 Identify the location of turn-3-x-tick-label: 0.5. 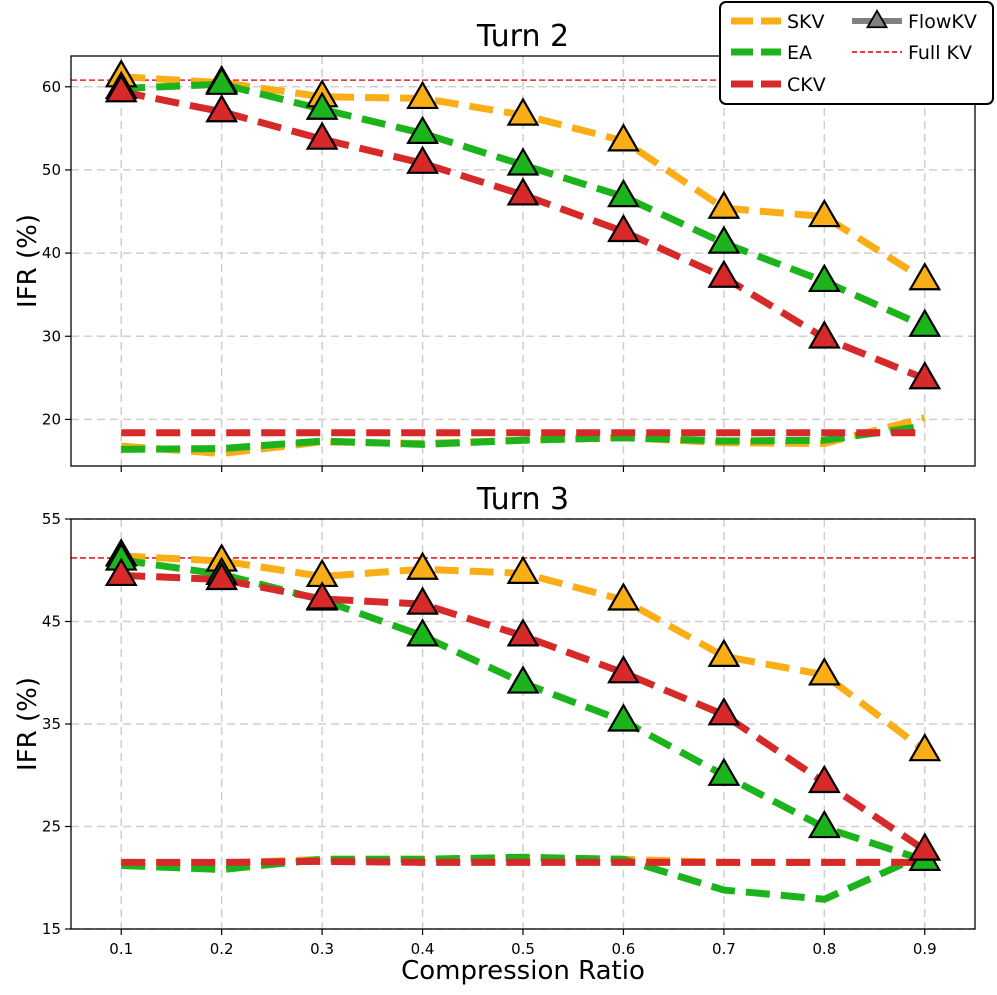
(523, 949).